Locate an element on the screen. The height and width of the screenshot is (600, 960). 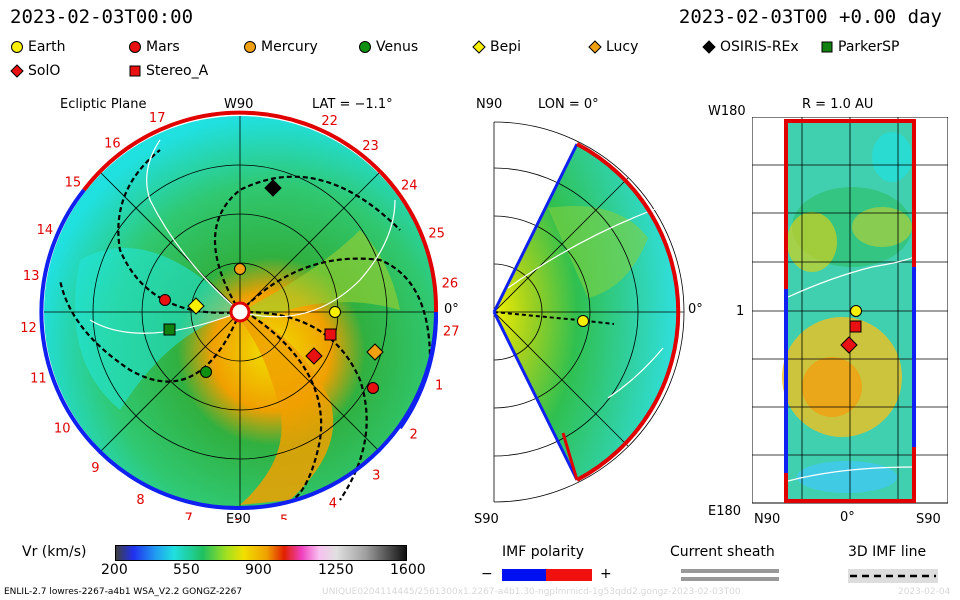
ecliptic-slow-region is located at coordinates (157, 328).